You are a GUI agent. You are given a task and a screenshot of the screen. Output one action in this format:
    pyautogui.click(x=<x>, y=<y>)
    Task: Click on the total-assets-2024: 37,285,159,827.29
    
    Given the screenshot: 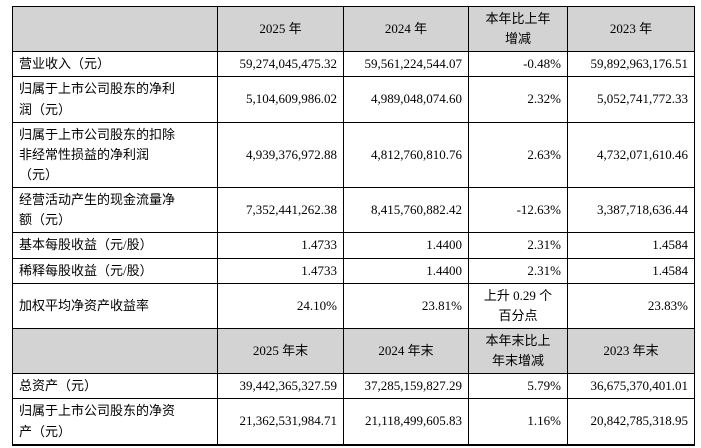 What is the action you would take?
    pyautogui.click(x=406, y=386)
    